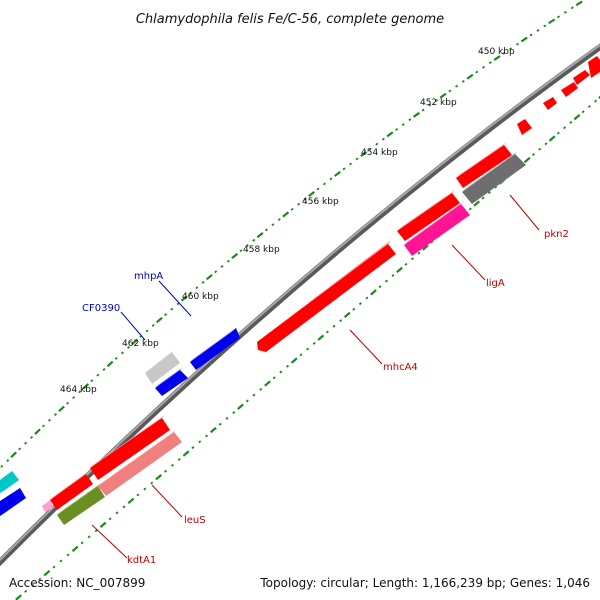 This screenshot has width=600, height=600. I want to click on gene-feature-cyan, so click(9, 482).